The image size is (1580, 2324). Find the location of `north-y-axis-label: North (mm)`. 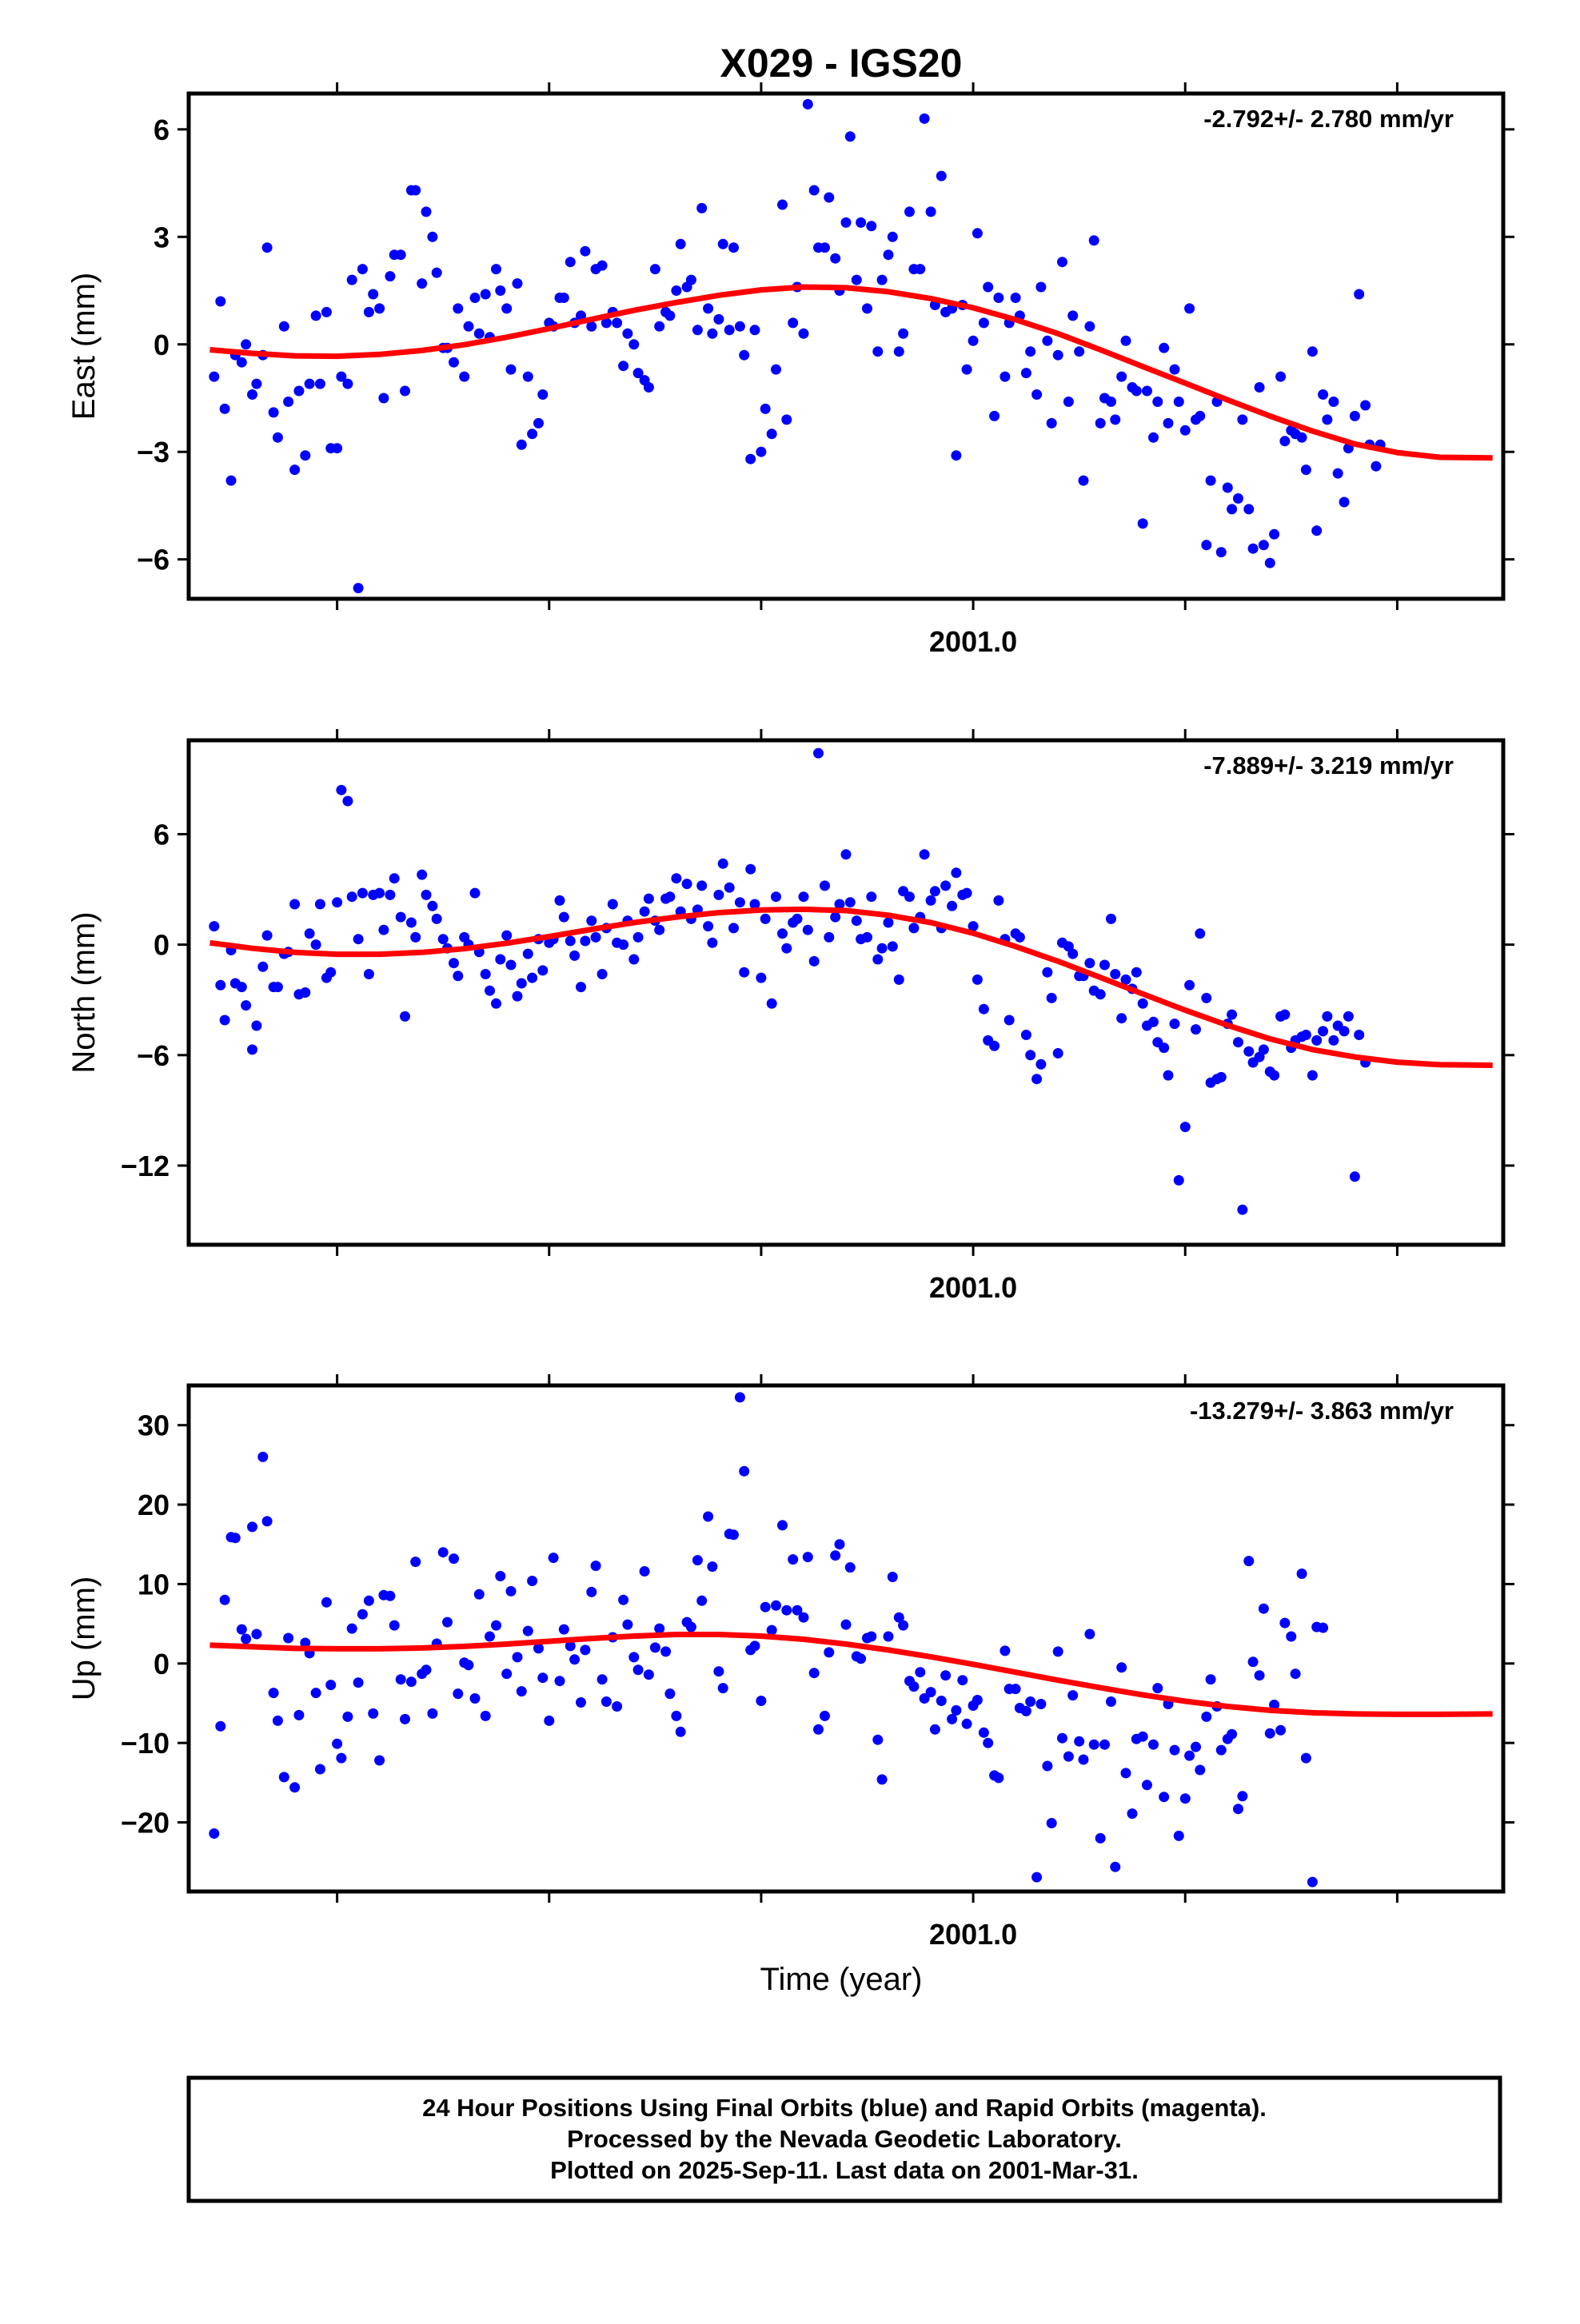

north-y-axis-label: North (mm) is located at coordinates (84, 992).